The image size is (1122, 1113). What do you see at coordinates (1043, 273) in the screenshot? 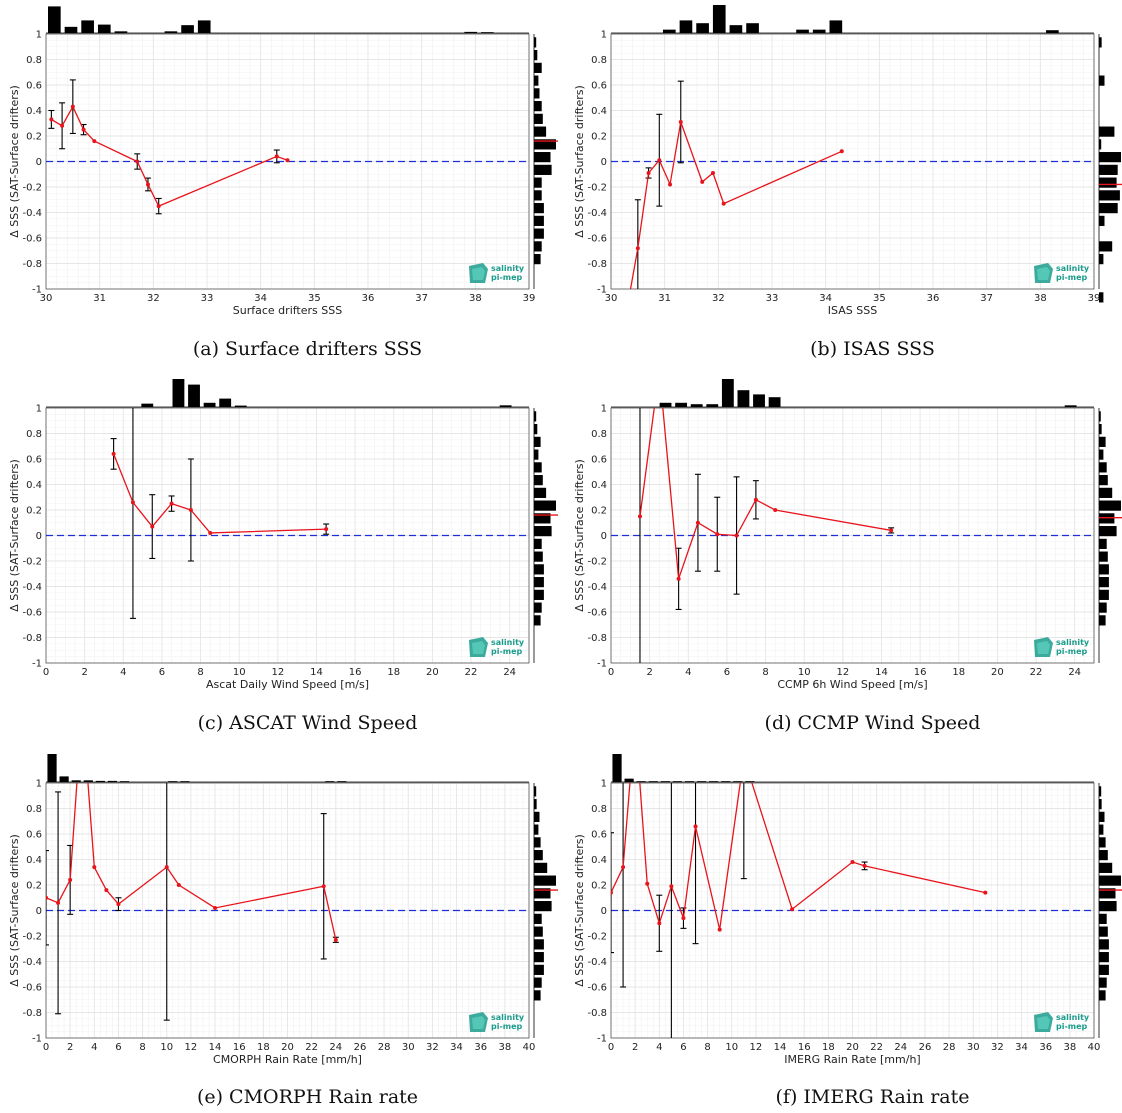
I see `logo-mark-icon` at bounding box center [1043, 273].